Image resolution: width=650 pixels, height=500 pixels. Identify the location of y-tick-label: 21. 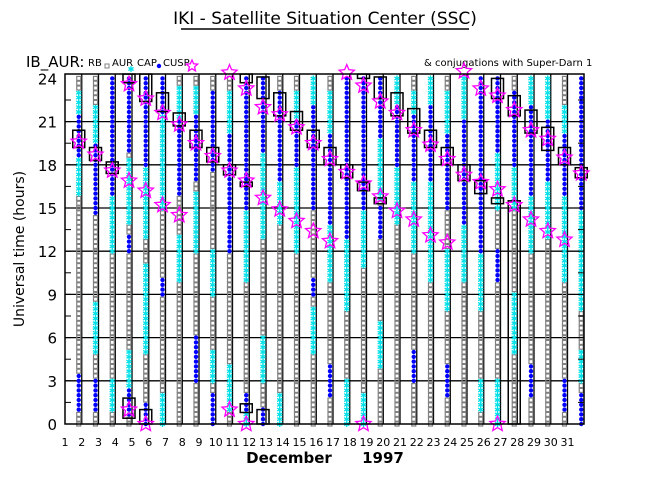
(47, 123).